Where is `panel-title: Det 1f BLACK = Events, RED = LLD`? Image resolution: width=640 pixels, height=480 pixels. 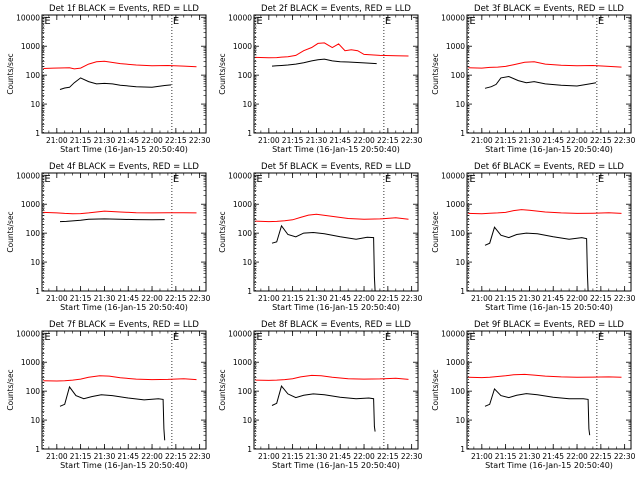 panel-title: Det 1f BLACK = Events, RED = LLD is located at coordinates (124, 9).